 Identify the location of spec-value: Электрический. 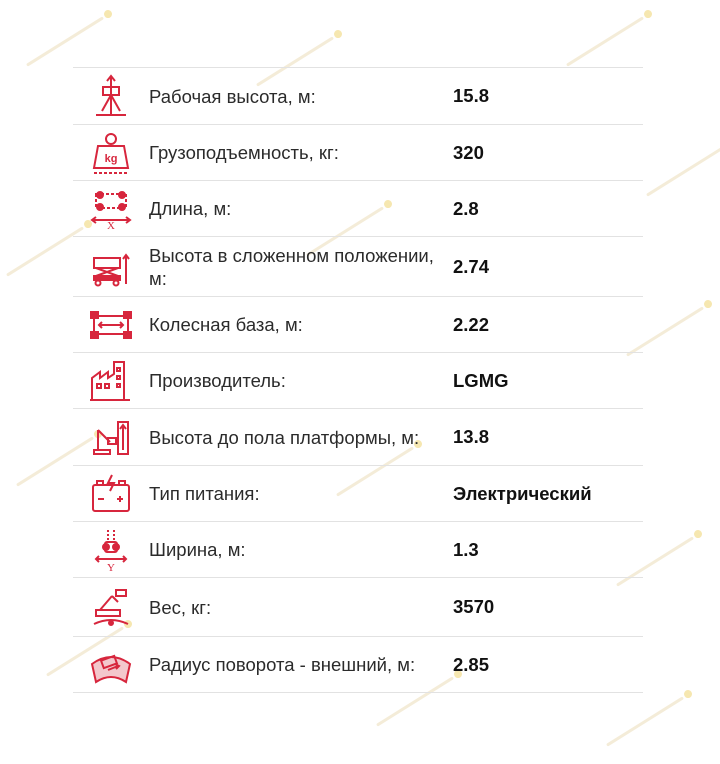
(522, 493).